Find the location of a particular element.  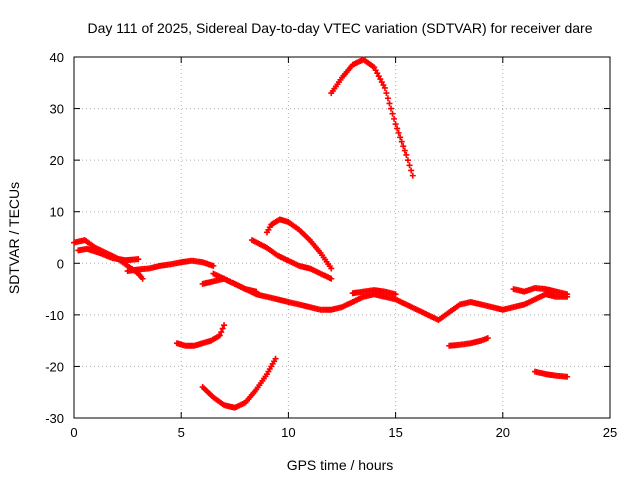

y-axis-title: SDTVAR / TECUs is located at coordinates (14, 238).